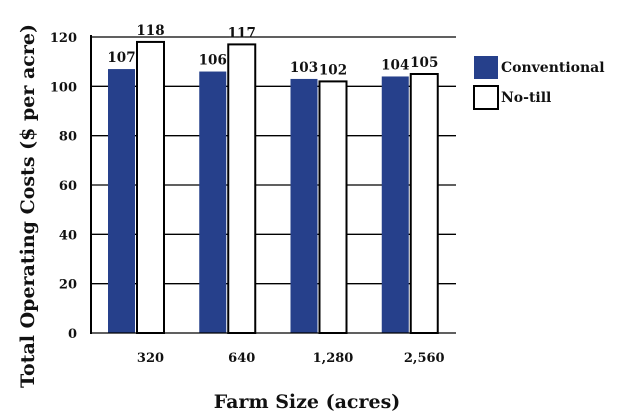  I want to click on y-tick-label: 60, so click(68, 186).